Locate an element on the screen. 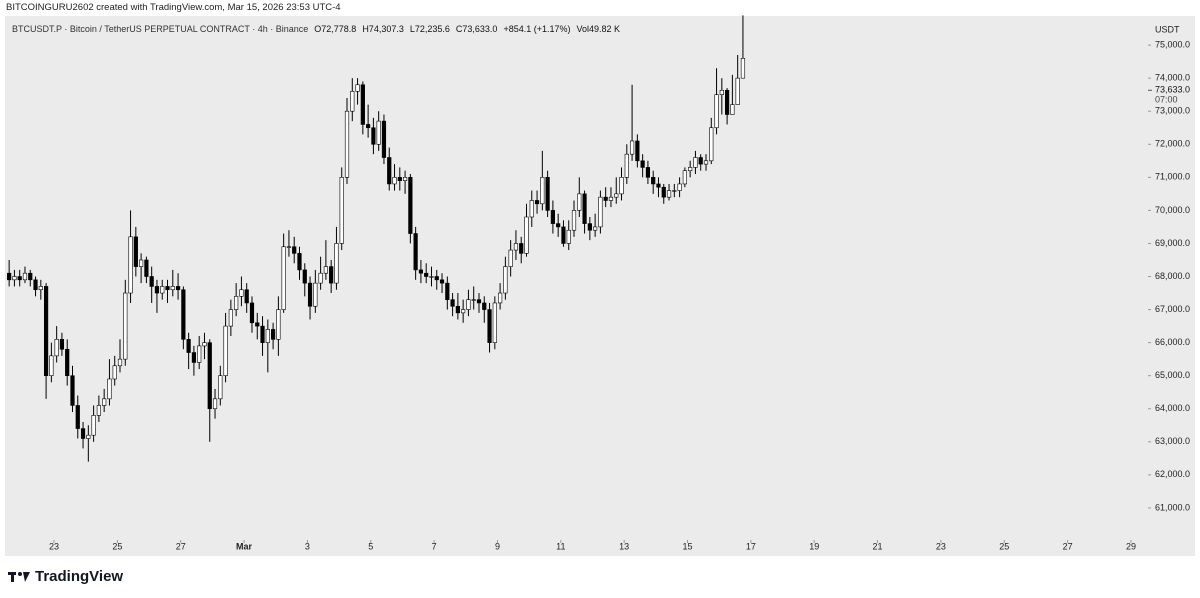 This screenshot has height=598, width=1200. legend-value: Vol49.82 K is located at coordinates (598, 29).